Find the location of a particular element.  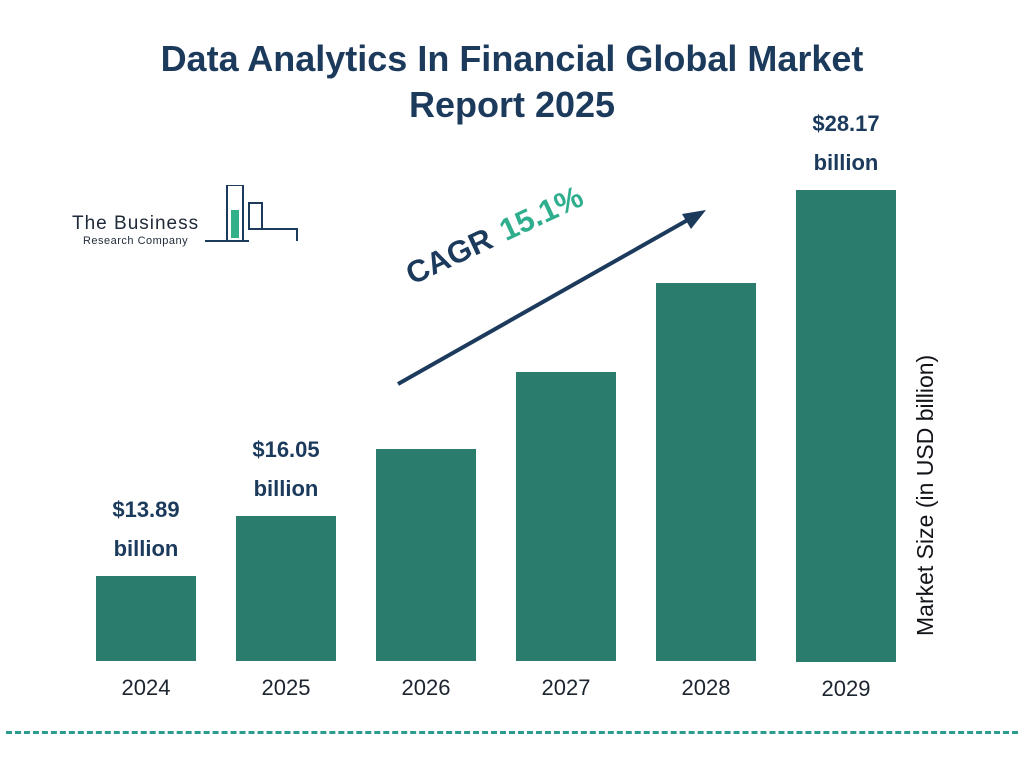

bar-2025 is located at coordinates (286, 588).